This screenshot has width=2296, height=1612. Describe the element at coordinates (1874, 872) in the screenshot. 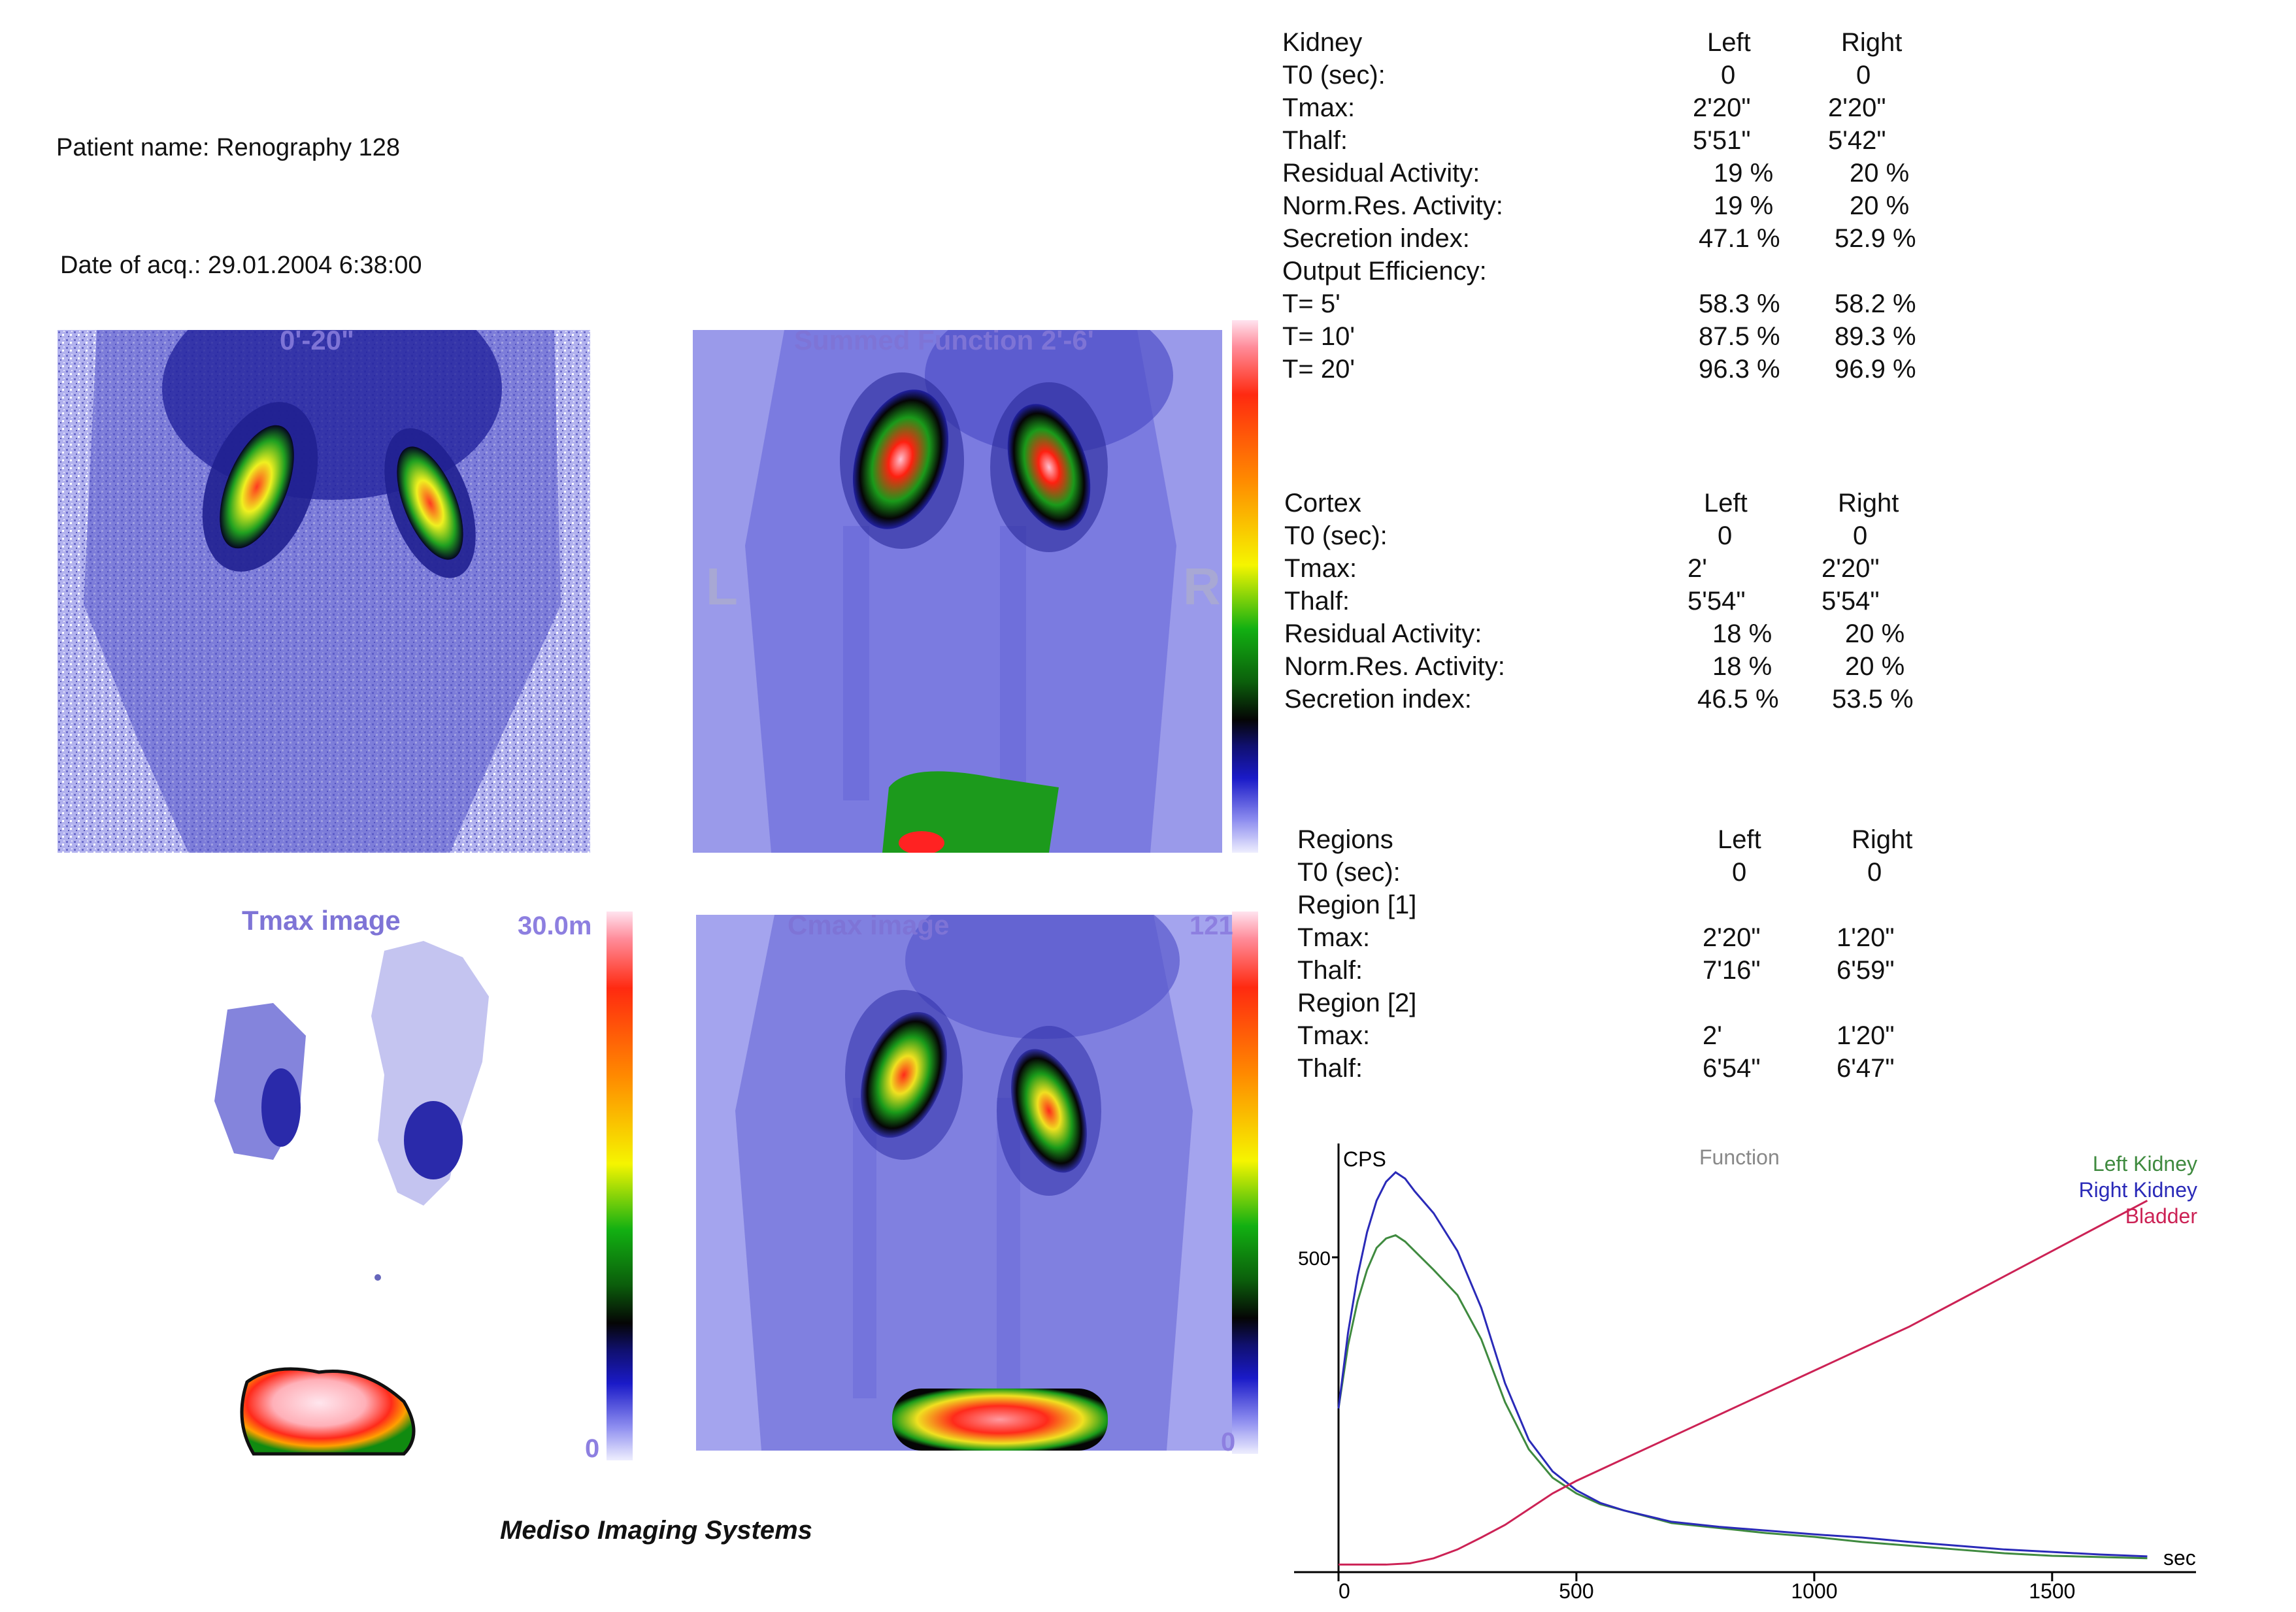

I see `regions-row-right: 0` at that location.